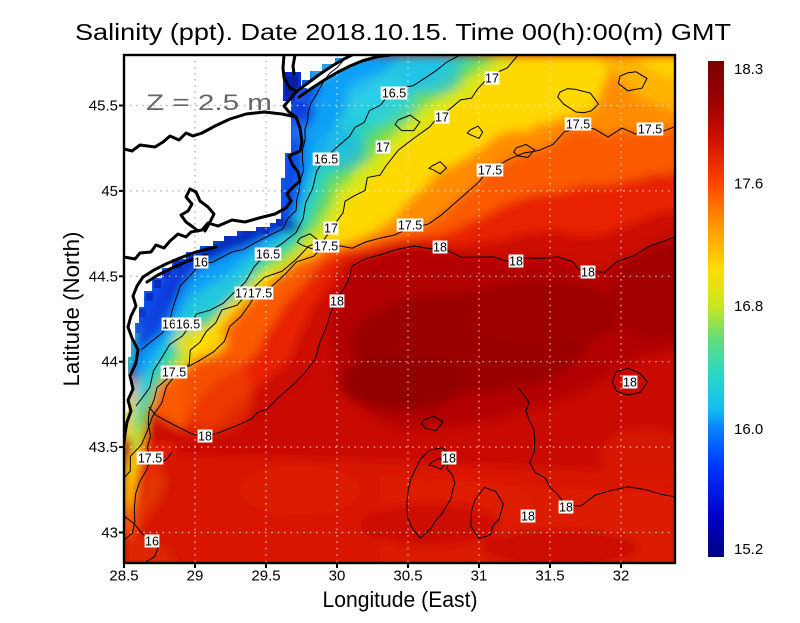  What do you see at coordinates (748, 429) in the screenshot?
I see `svg-text: 16.0` at bounding box center [748, 429].